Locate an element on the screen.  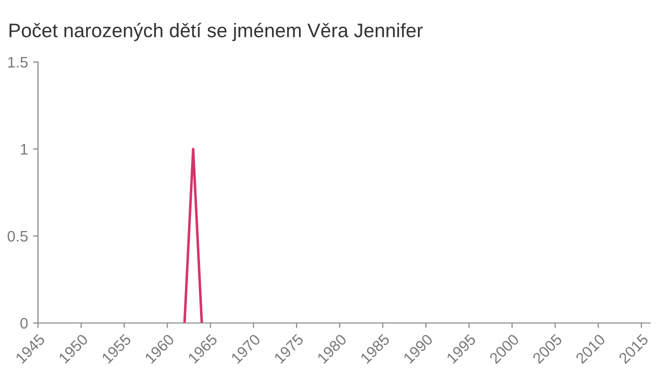
y-tick-label: 0 is located at coordinates (24, 323).